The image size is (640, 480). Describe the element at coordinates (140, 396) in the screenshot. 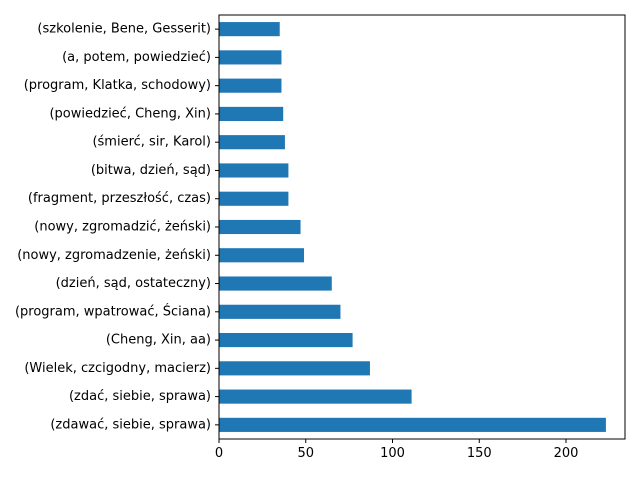

I see `y-tick-label: (zdać, siebie, sprawa)` at that location.